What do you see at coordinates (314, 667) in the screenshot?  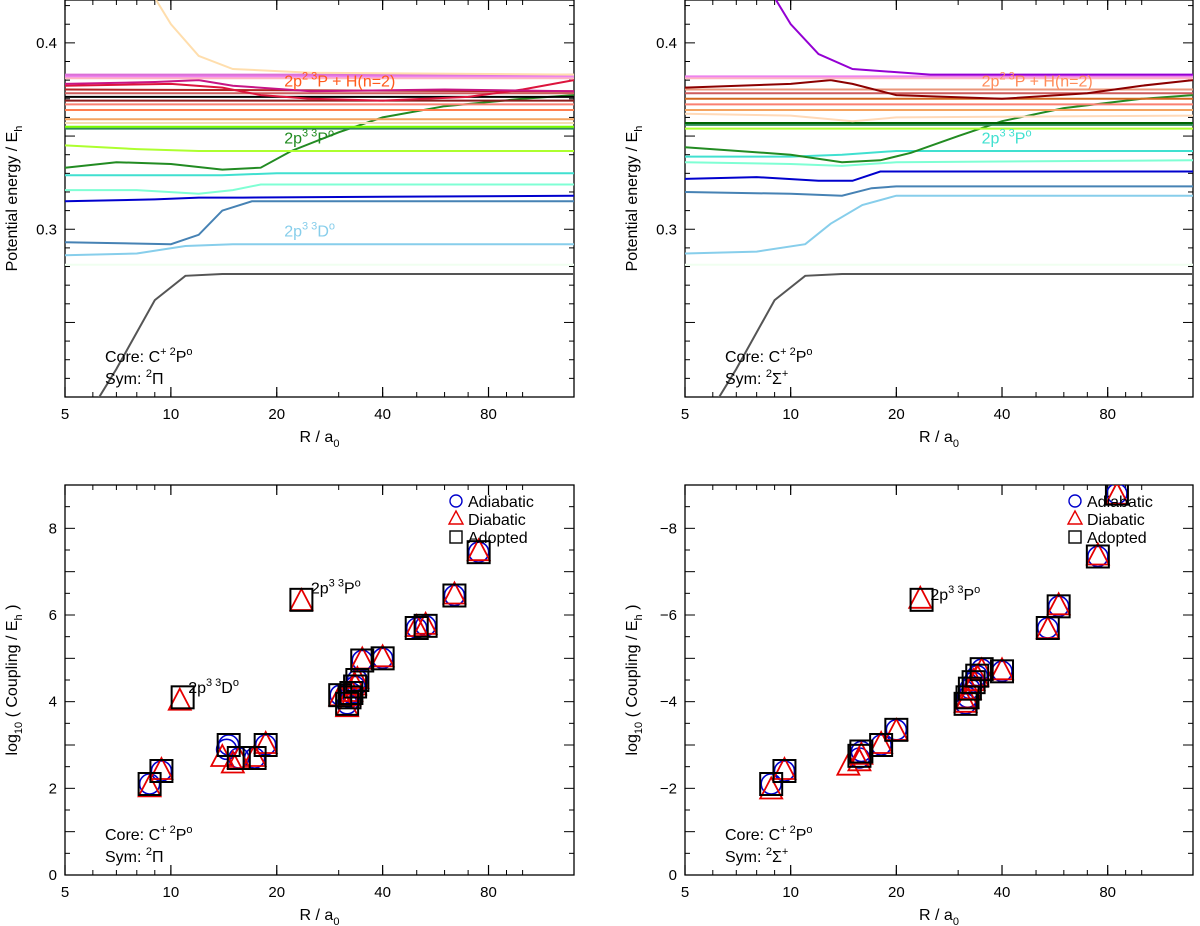 I see `plot-area` at bounding box center [314, 667].